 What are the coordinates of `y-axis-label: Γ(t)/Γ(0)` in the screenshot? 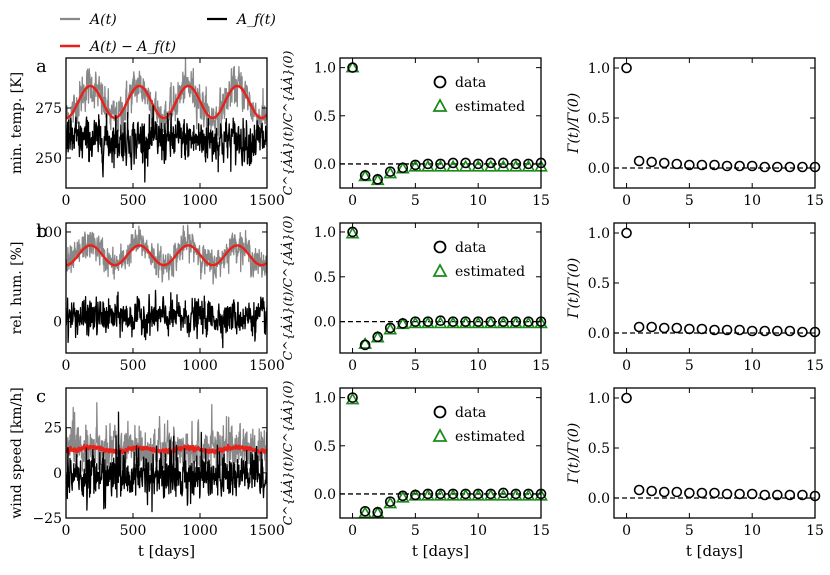 It's located at (574, 124).